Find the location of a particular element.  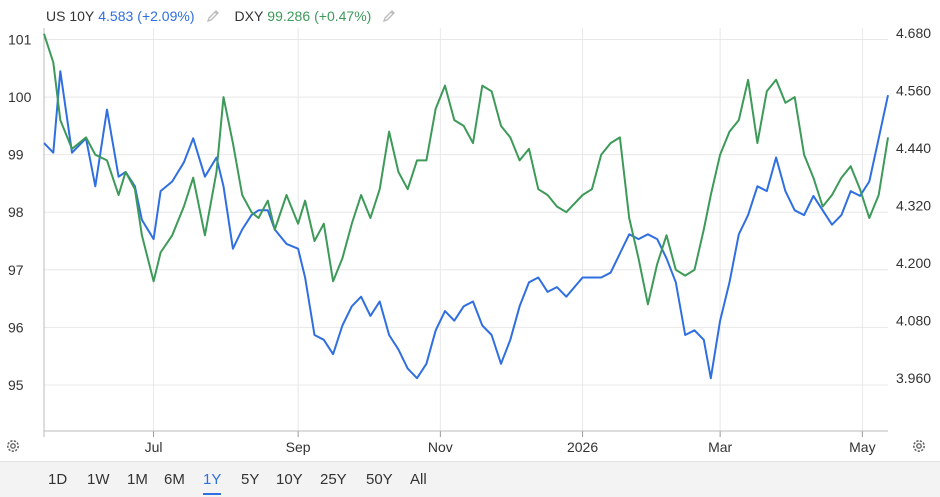

legend-value-dxy: 99.286 is located at coordinates (289, 16).